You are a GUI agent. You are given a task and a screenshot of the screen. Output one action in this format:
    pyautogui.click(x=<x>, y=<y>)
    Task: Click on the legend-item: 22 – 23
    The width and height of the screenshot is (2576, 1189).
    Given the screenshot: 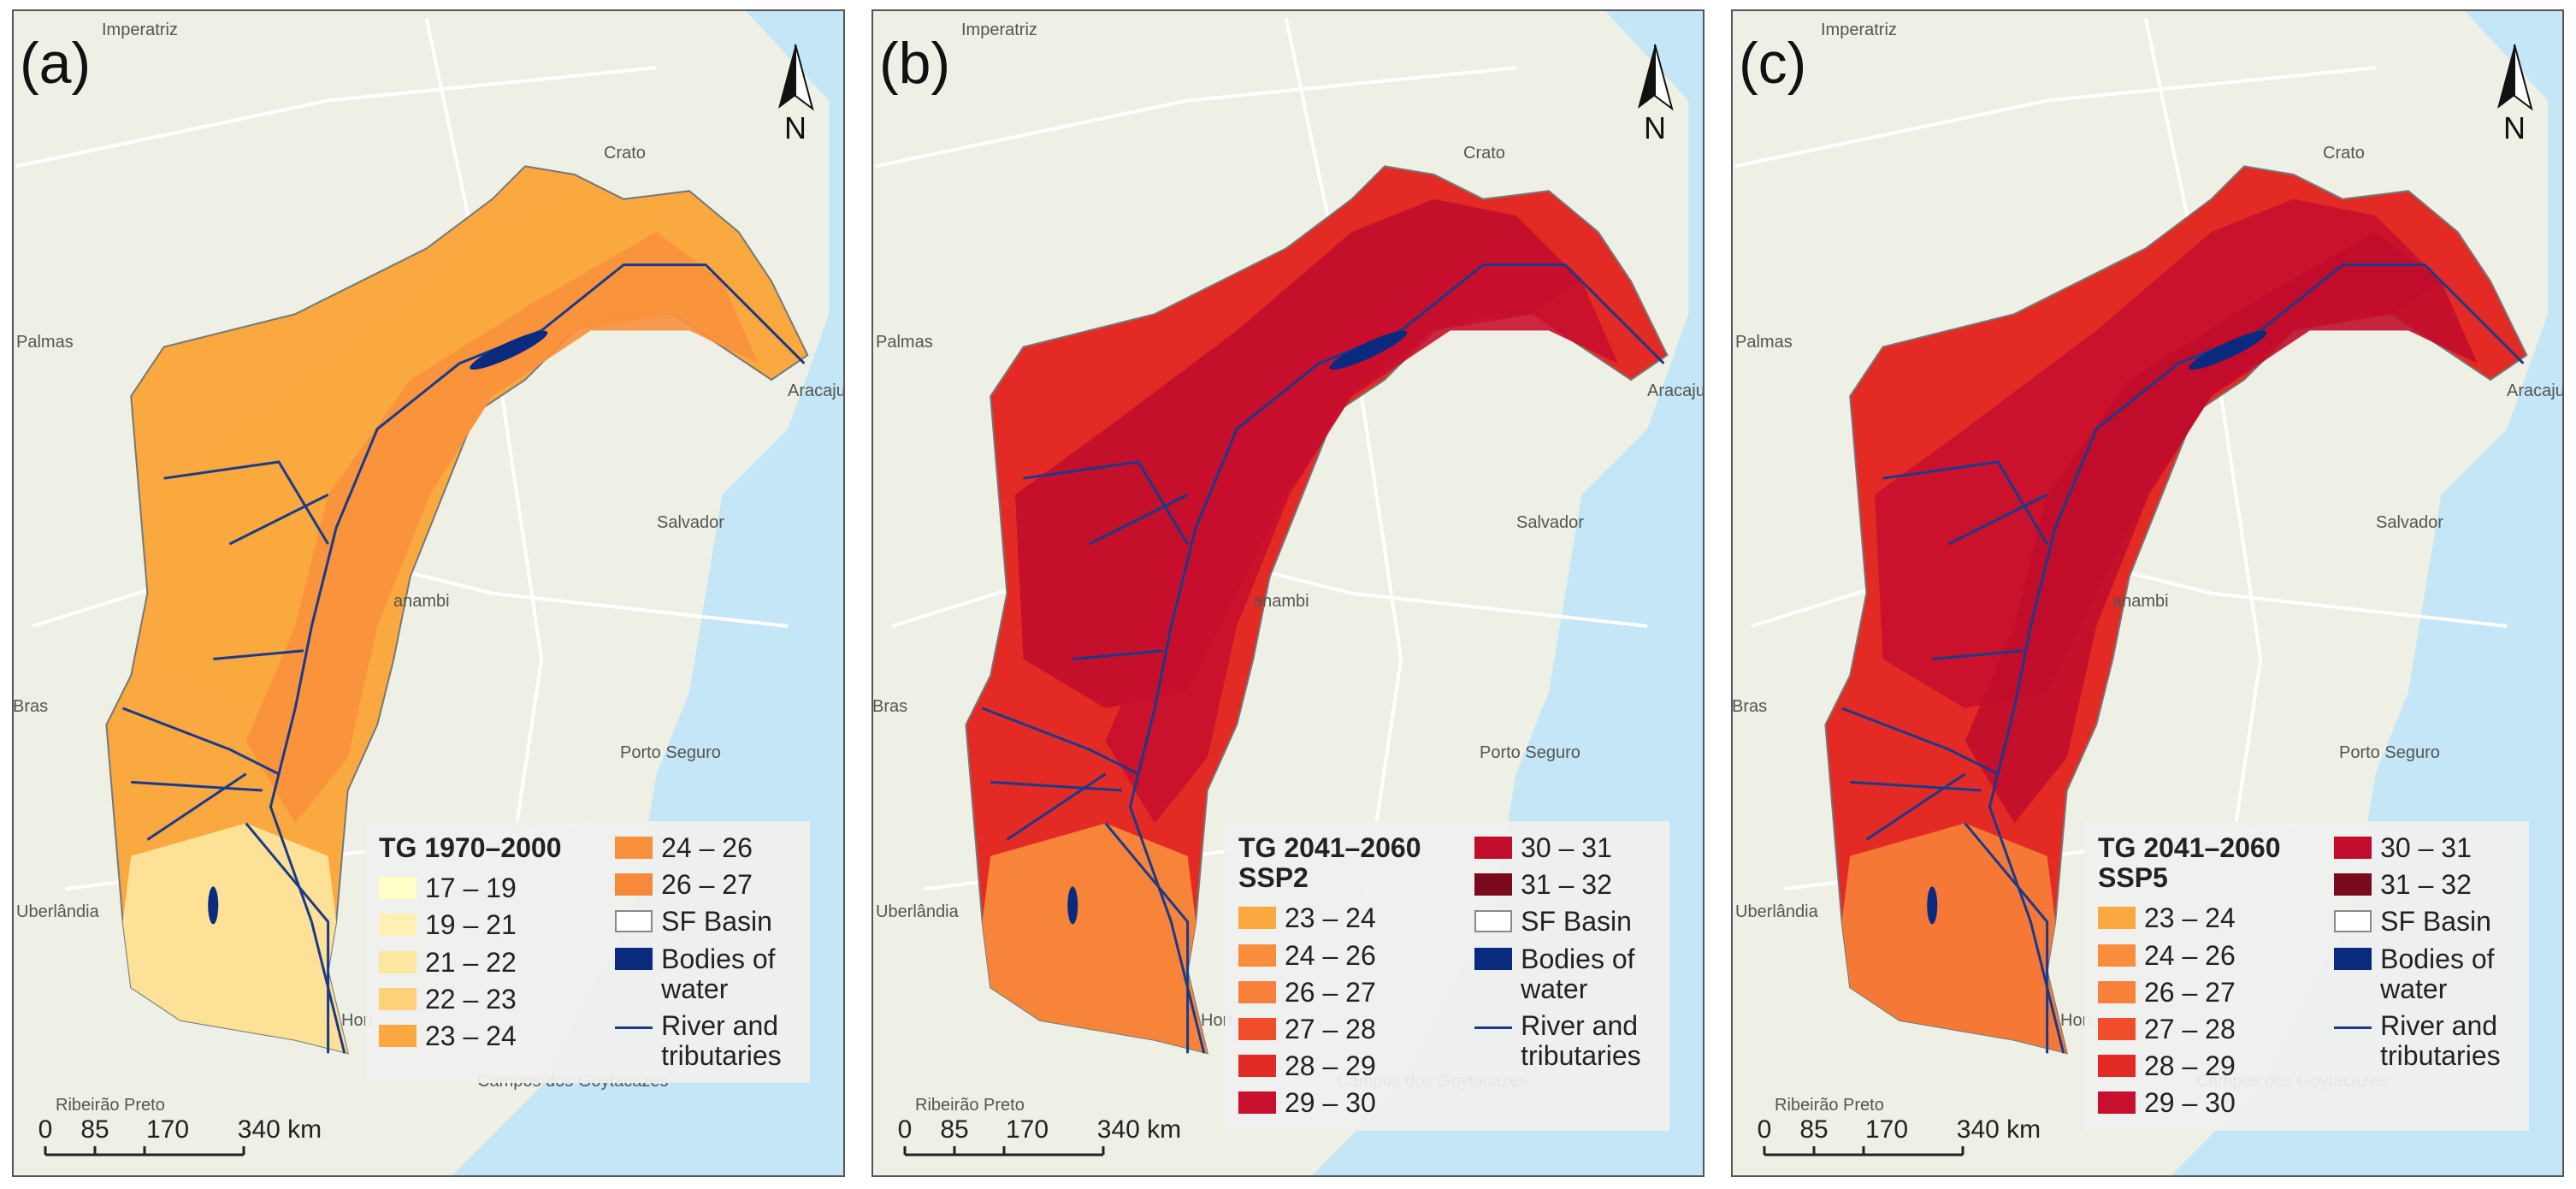 What is the action you would take?
    pyautogui.click(x=492, y=998)
    